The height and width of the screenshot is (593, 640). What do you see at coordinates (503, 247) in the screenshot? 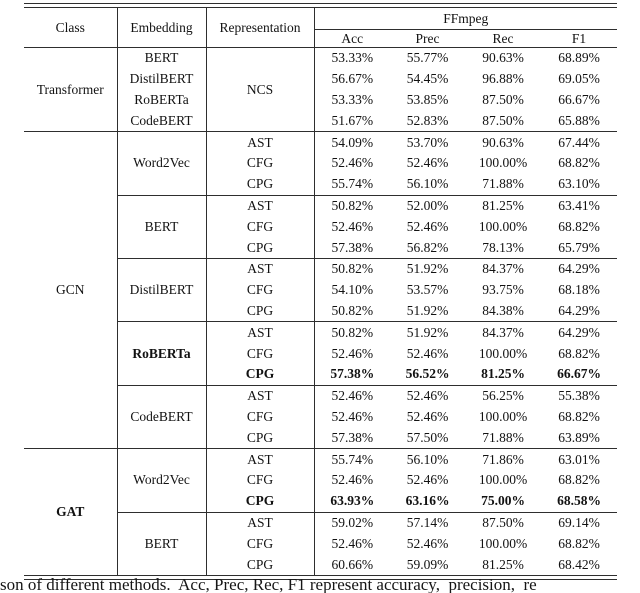
I see `metric-cell-rec: 78.13%` at bounding box center [503, 247].